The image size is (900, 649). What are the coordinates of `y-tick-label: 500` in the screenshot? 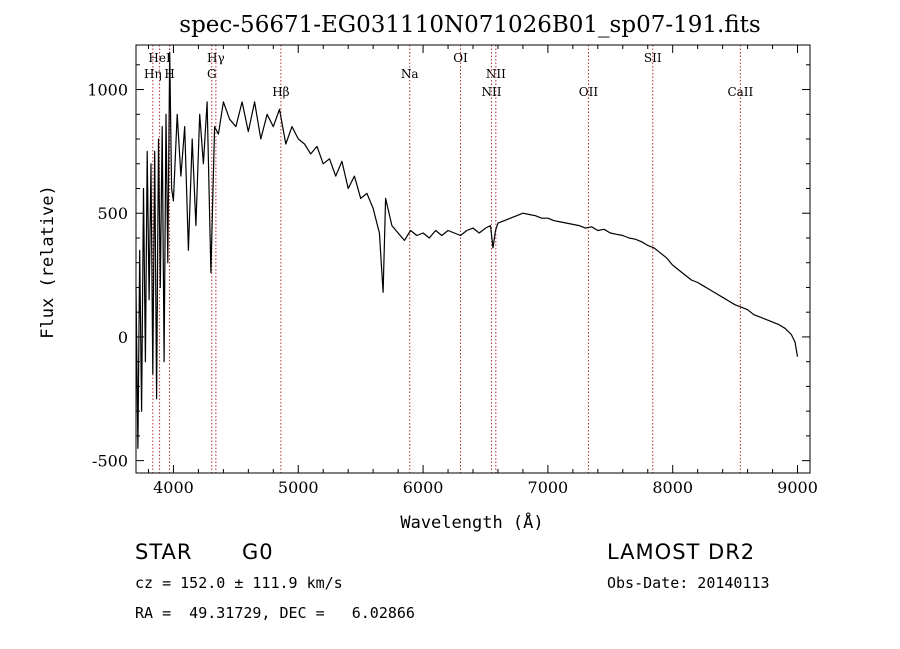 It's located at (112, 213).